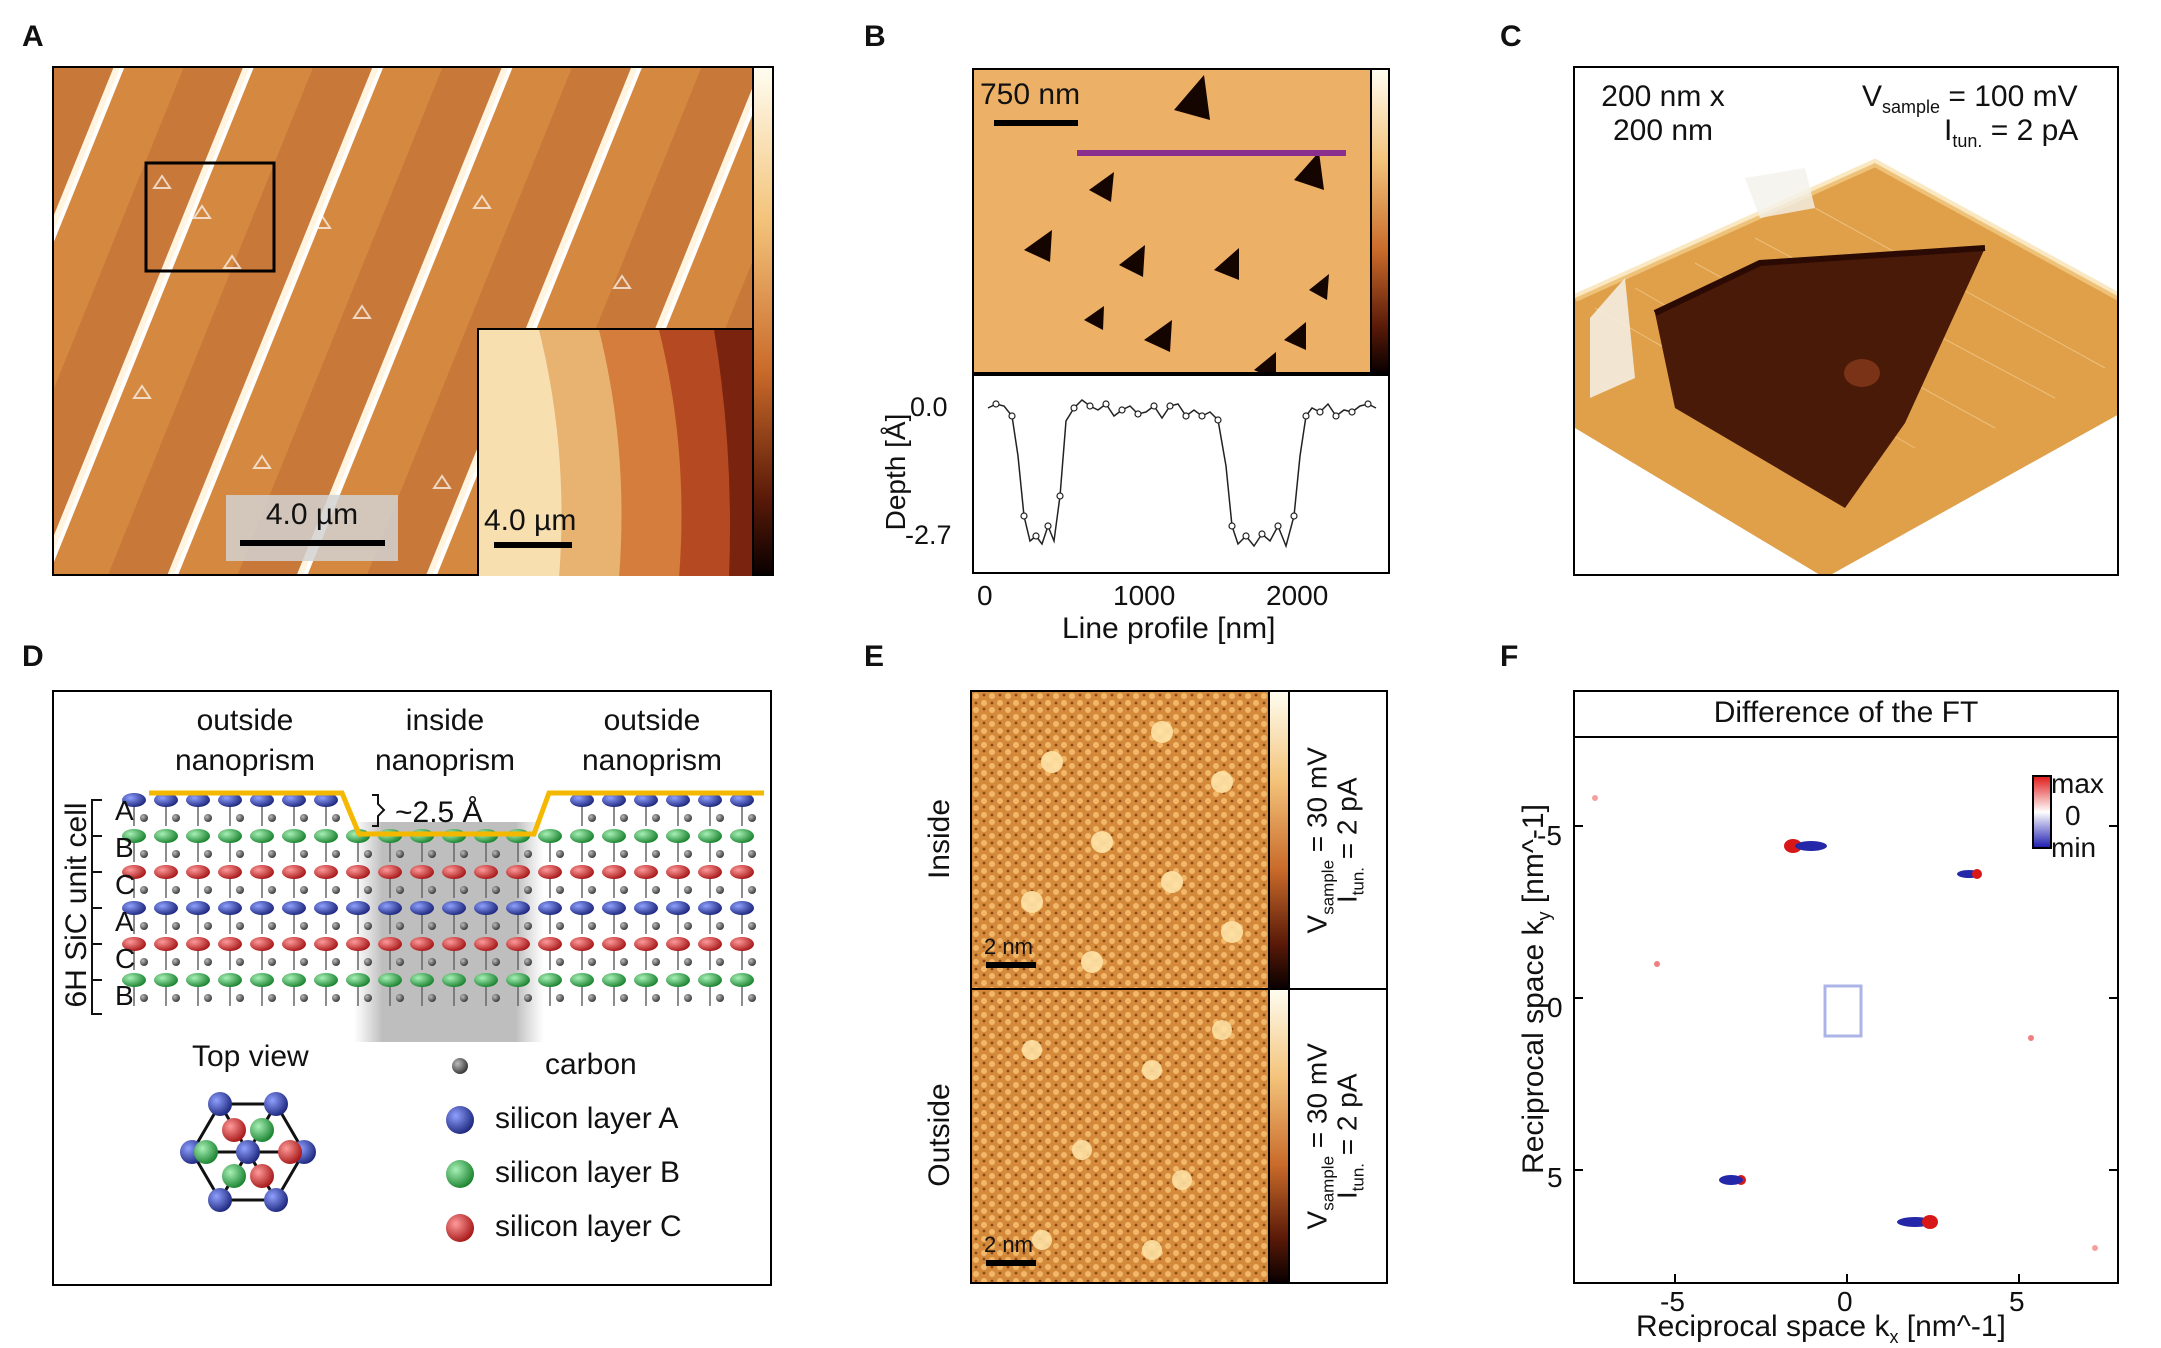  What do you see at coordinates (125, 958) in the screenshot?
I see `layer-label-4: C` at bounding box center [125, 958].